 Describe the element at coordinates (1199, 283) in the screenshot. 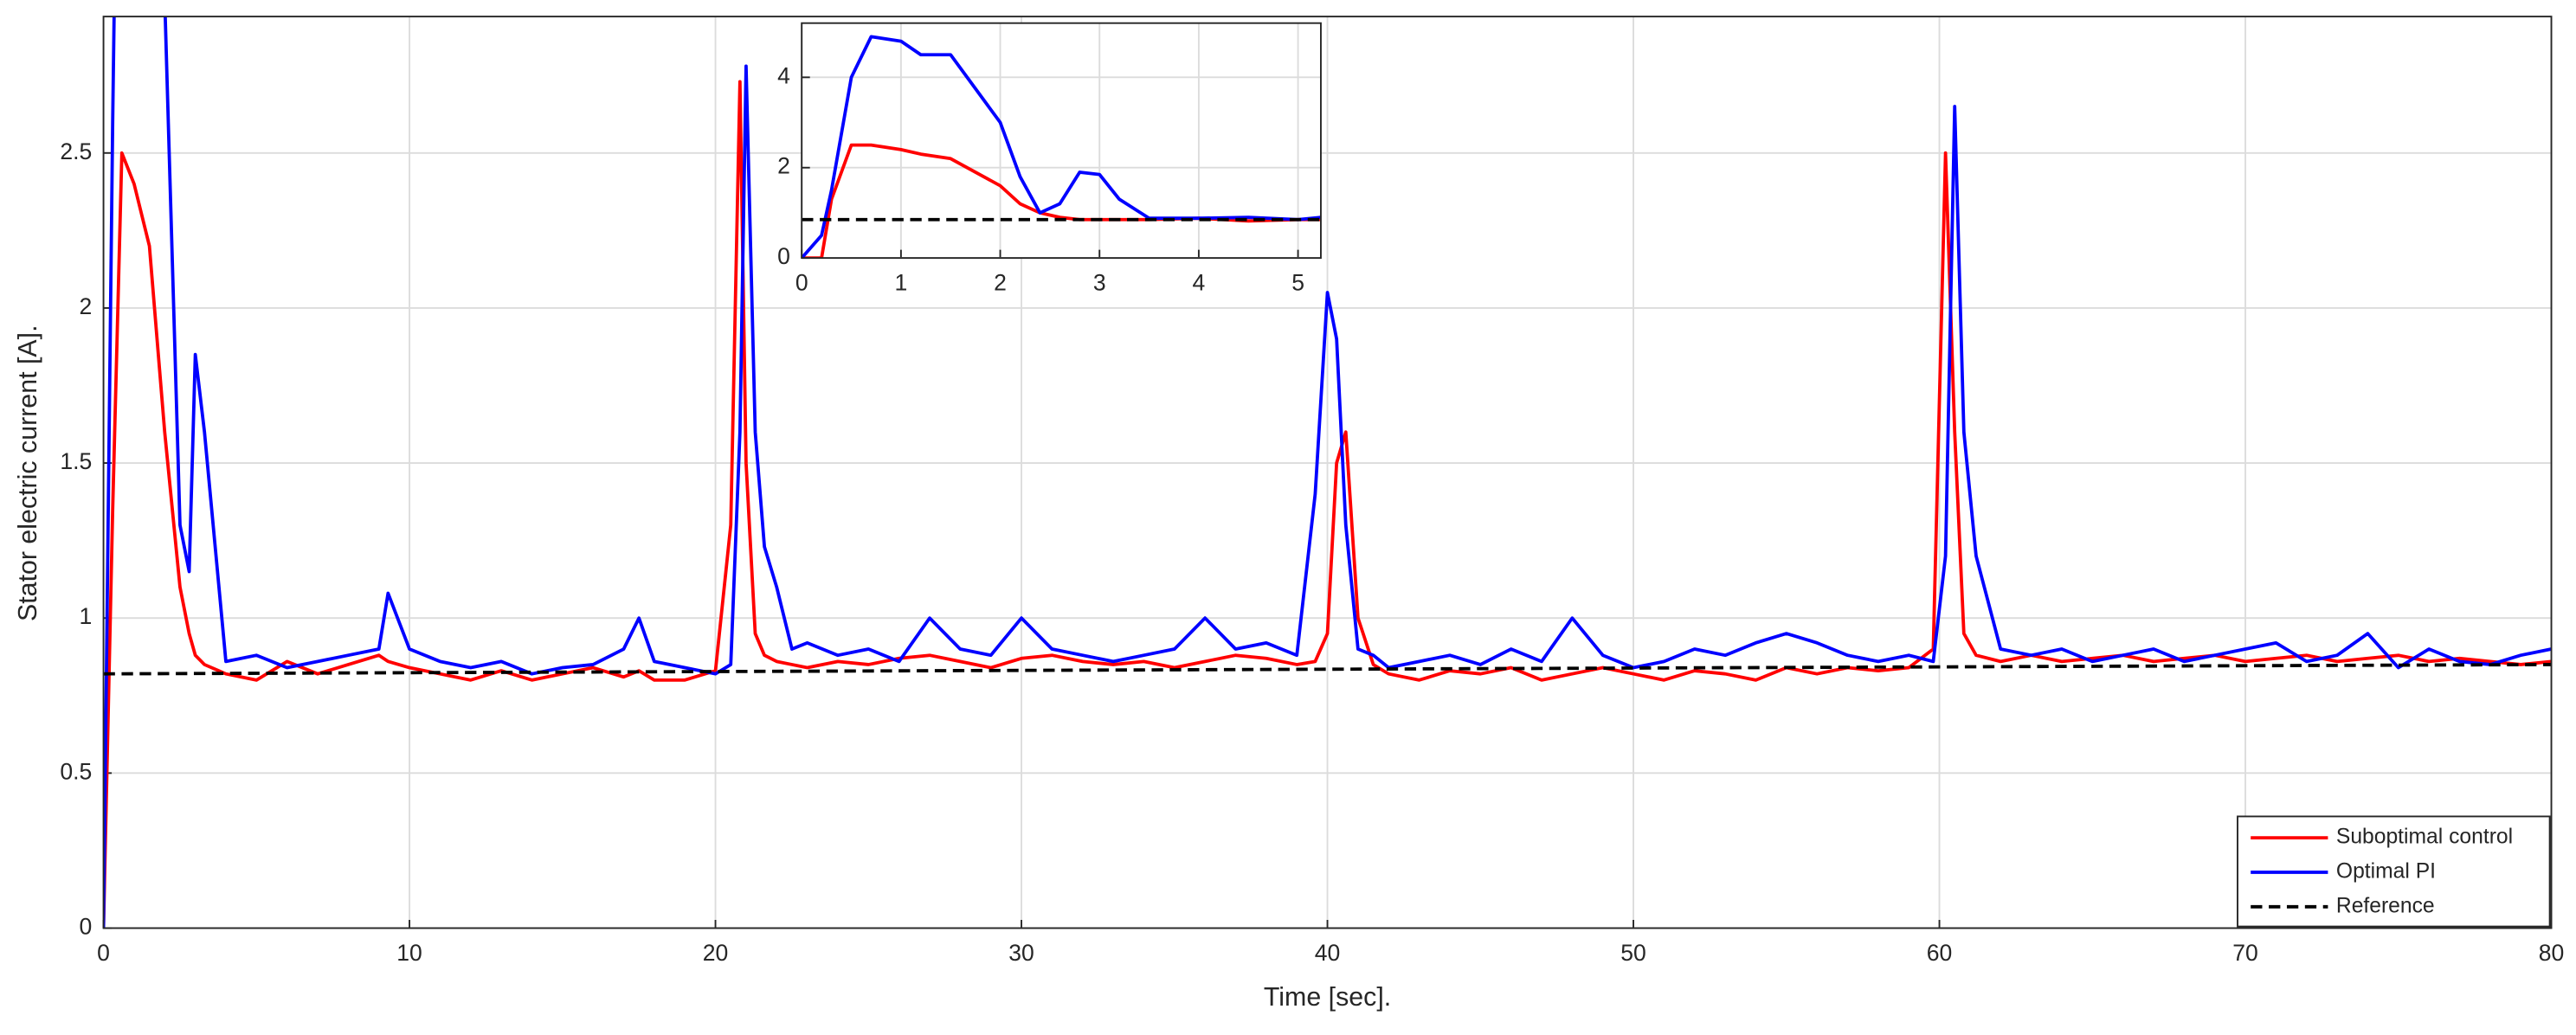

I see `x-tick-label: 4` at that location.